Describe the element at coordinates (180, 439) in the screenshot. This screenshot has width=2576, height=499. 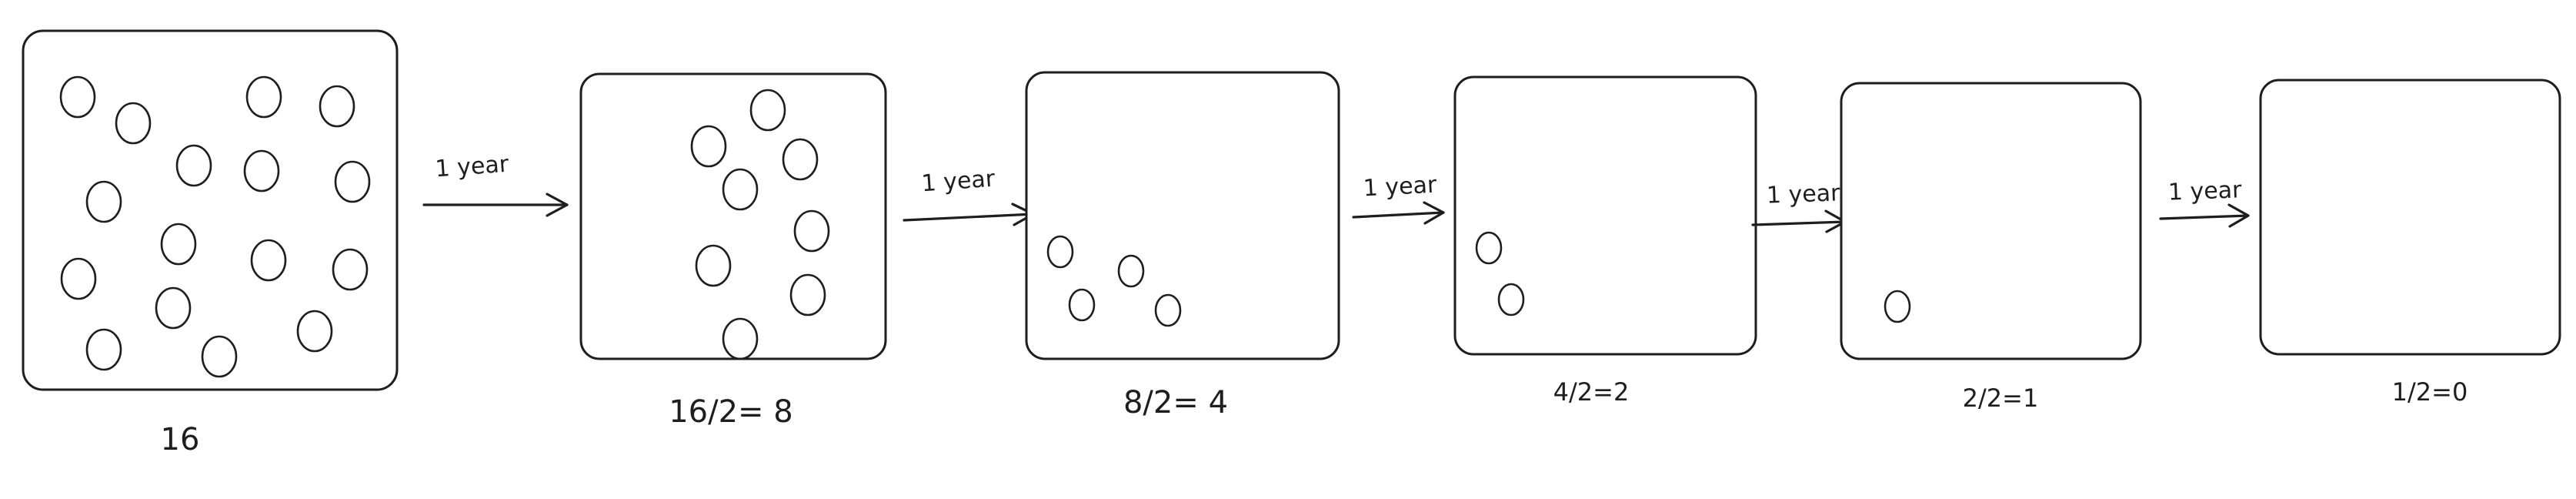
I see `stage-caption: 16` at that location.